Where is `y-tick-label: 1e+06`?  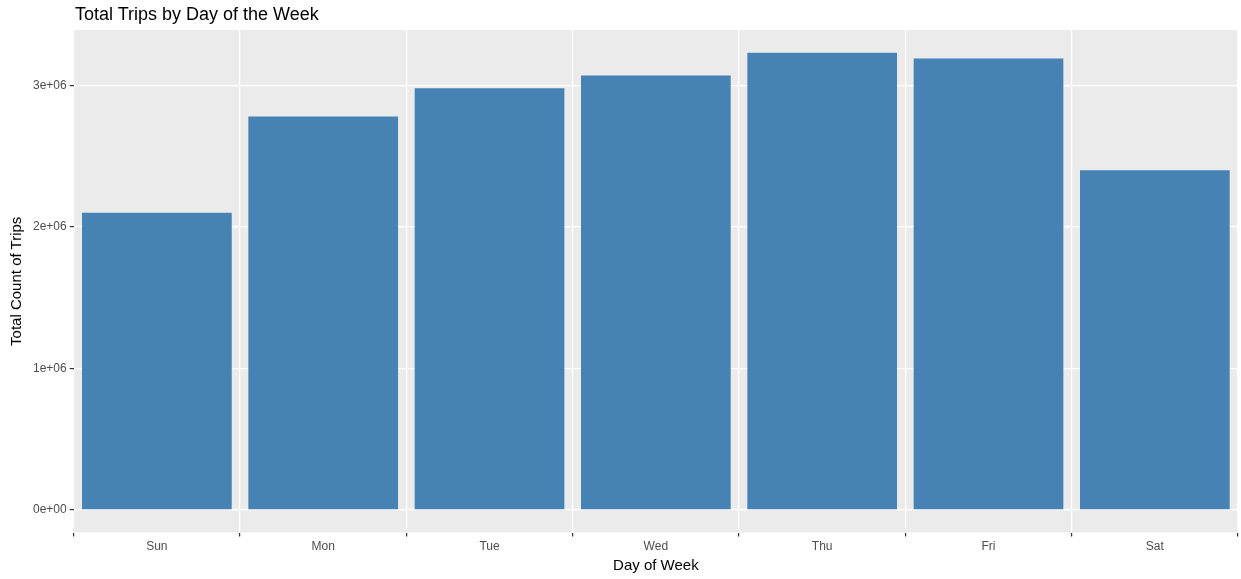
y-tick-label: 1e+06 is located at coordinates (50, 367).